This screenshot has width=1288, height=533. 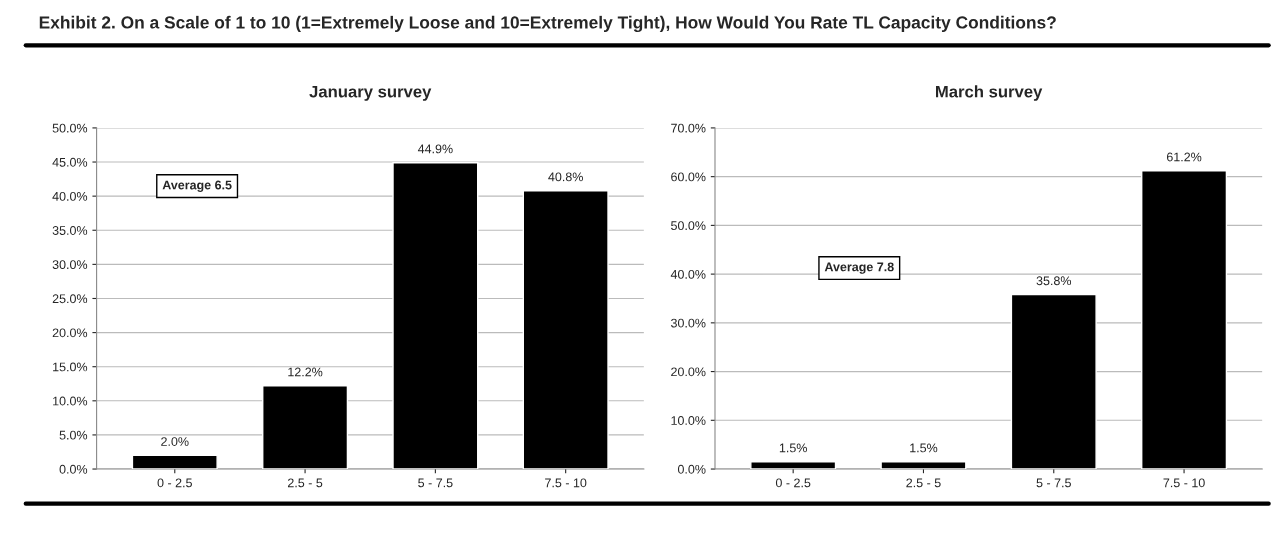 What do you see at coordinates (547, 24) in the screenshot?
I see `chart-subtitle: Exhibit 2. On a Scale of 1 to 10 (1=Extremely Loose and 10=Extremely Tight), How Would You Rate TL Capacity Conditions?` at bounding box center [547, 24].